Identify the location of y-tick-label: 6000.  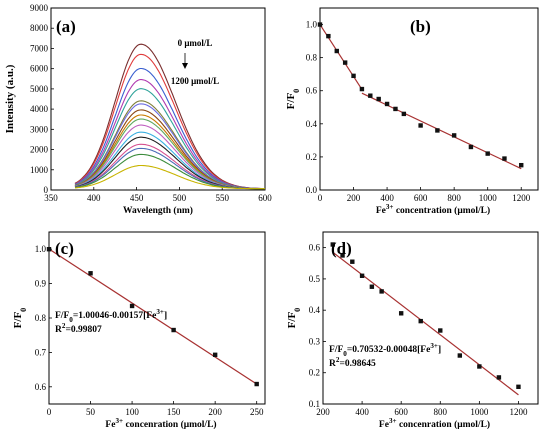
(39, 69).